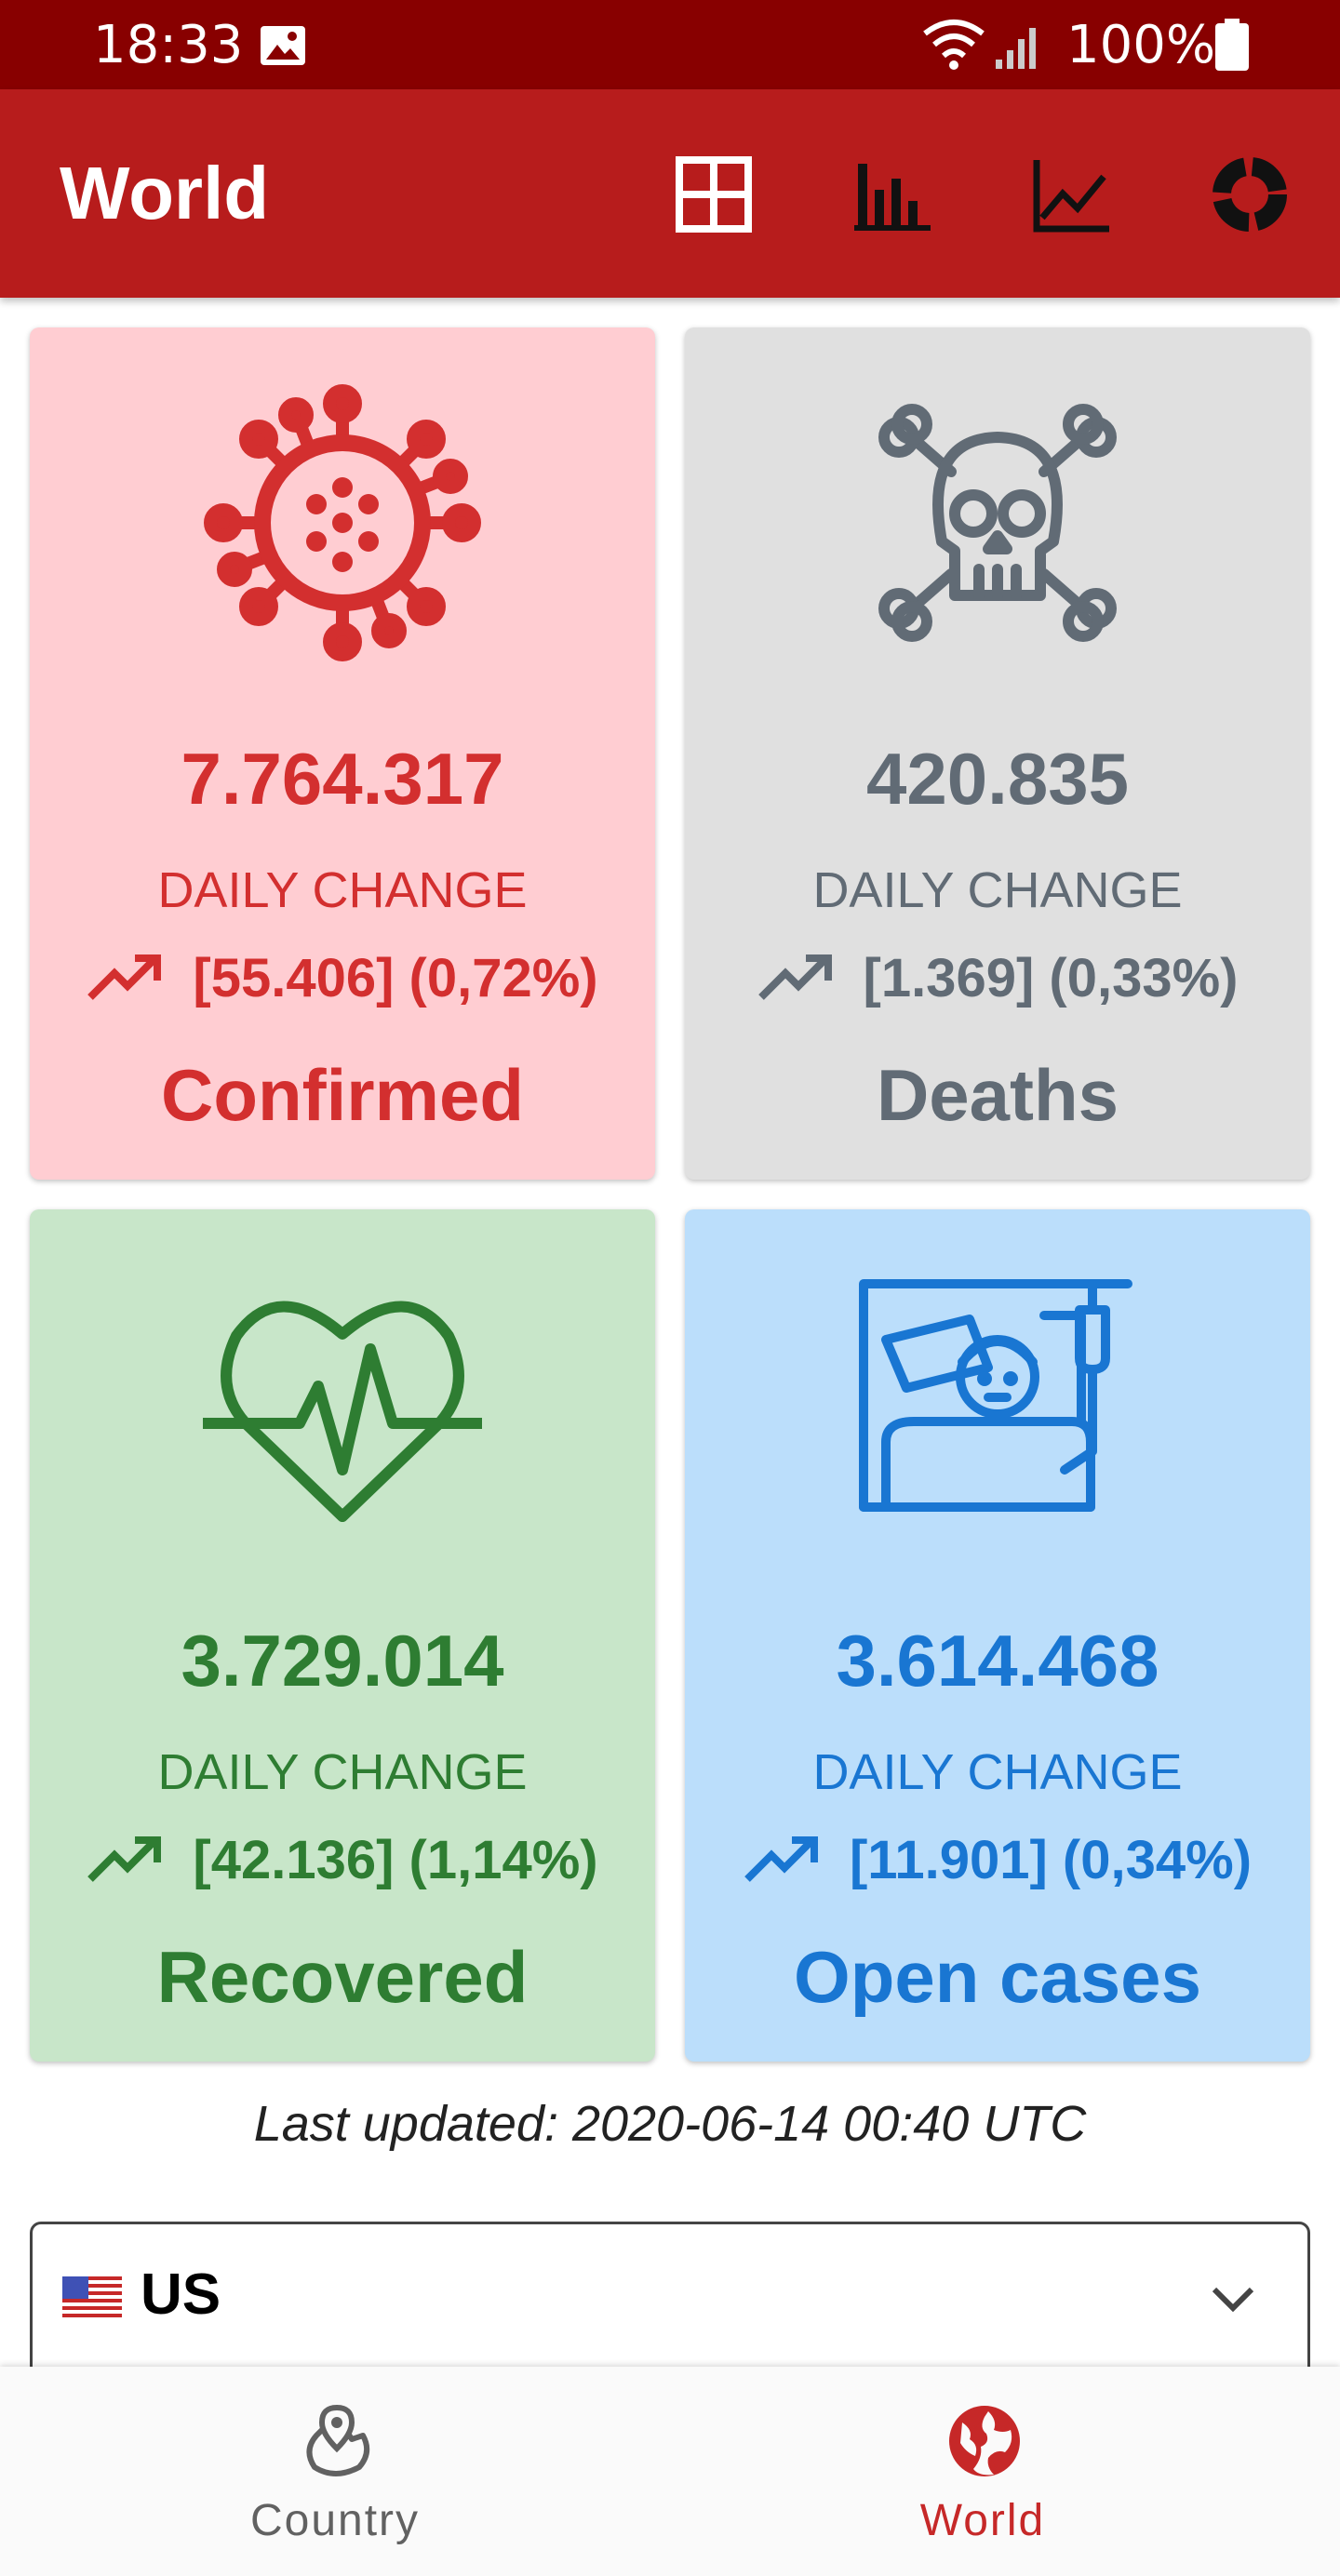 This screenshot has width=1340, height=2576. I want to click on open-cases-label: Open cases, so click(998, 1977).